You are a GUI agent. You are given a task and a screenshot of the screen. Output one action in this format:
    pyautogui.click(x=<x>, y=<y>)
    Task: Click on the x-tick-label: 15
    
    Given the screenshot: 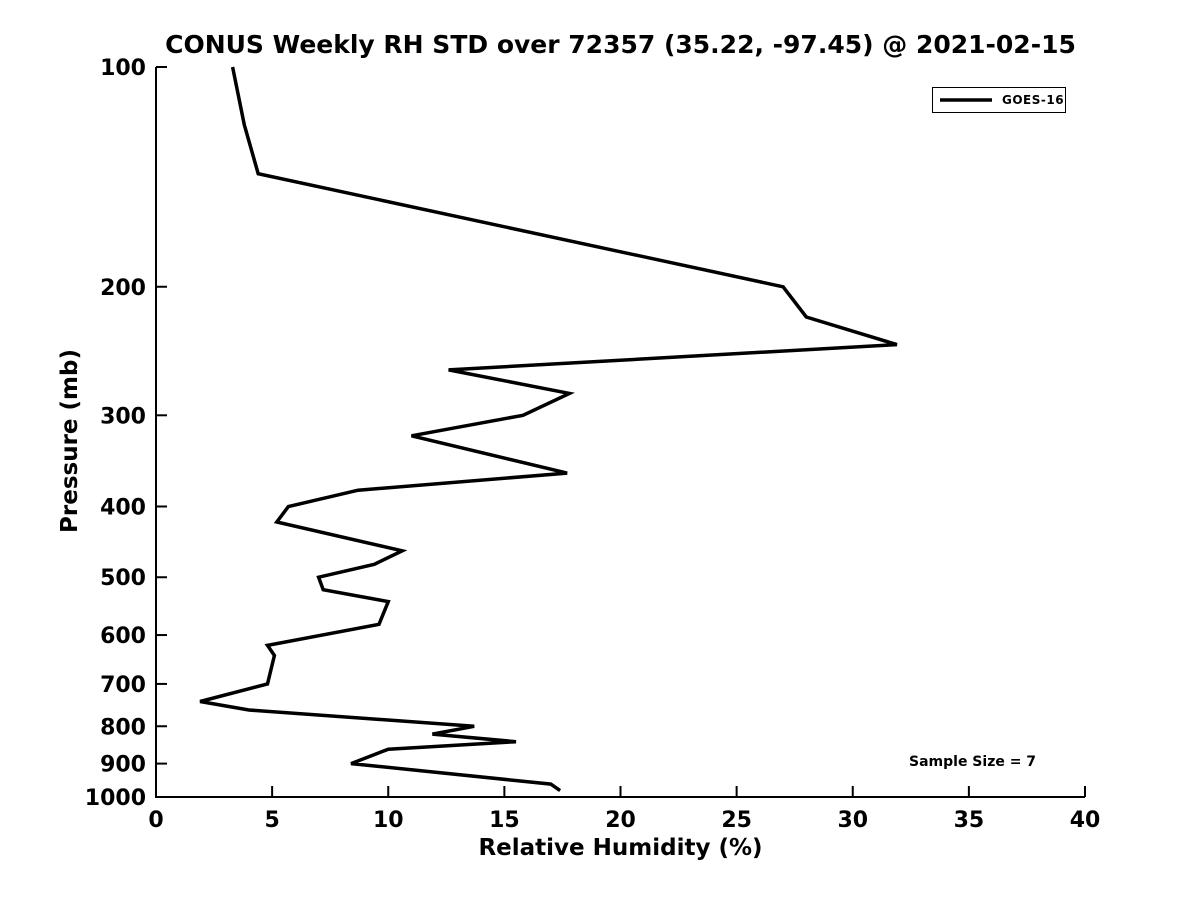 What is the action you would take?
    pyautogui.click(x=504, y=820)
    